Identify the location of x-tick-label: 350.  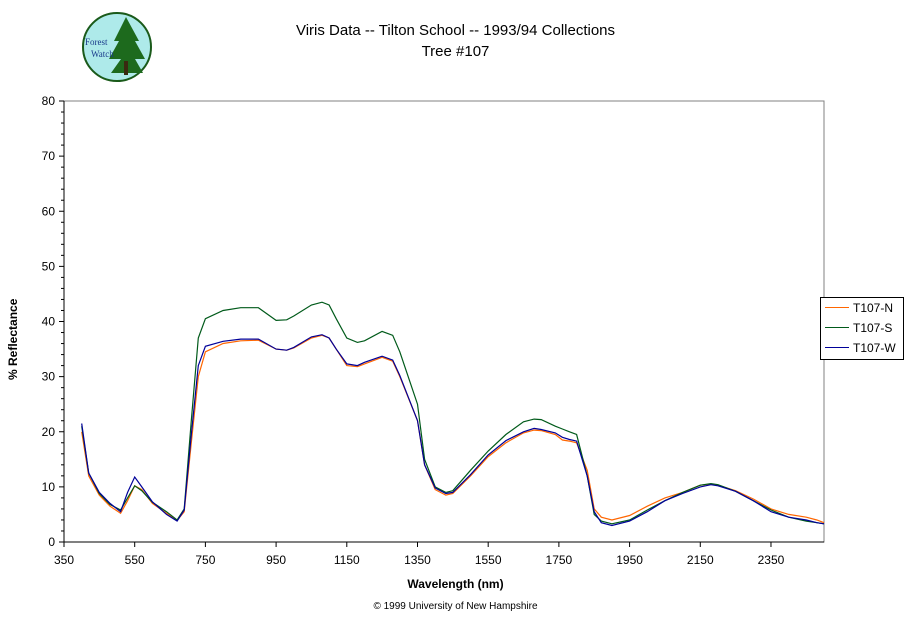
(64, 560).